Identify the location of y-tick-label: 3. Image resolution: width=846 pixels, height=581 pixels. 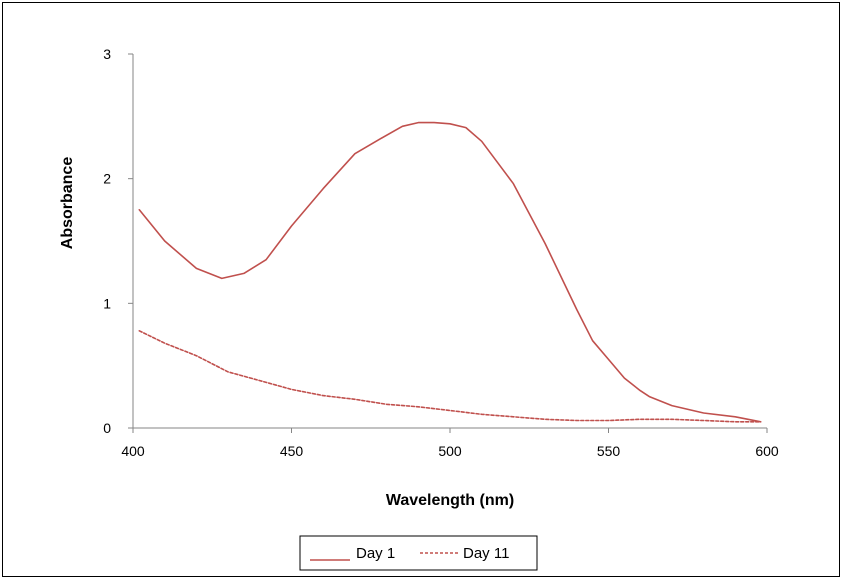
(107, 54).